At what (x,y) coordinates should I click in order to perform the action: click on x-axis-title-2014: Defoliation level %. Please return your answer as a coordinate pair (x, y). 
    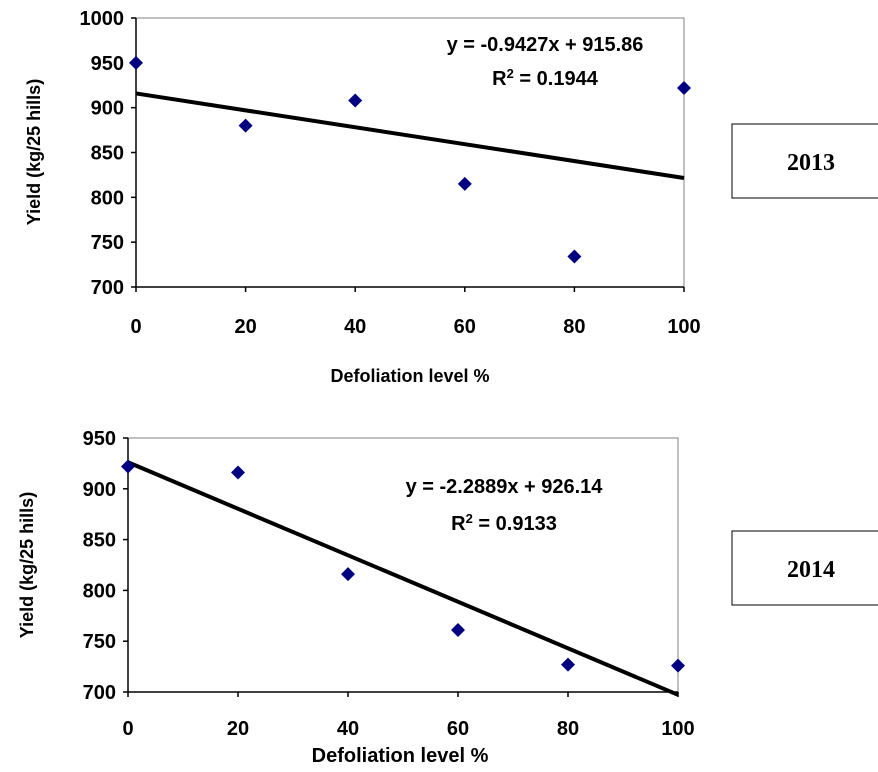
    Looking at the image, I should click on (400, 756).